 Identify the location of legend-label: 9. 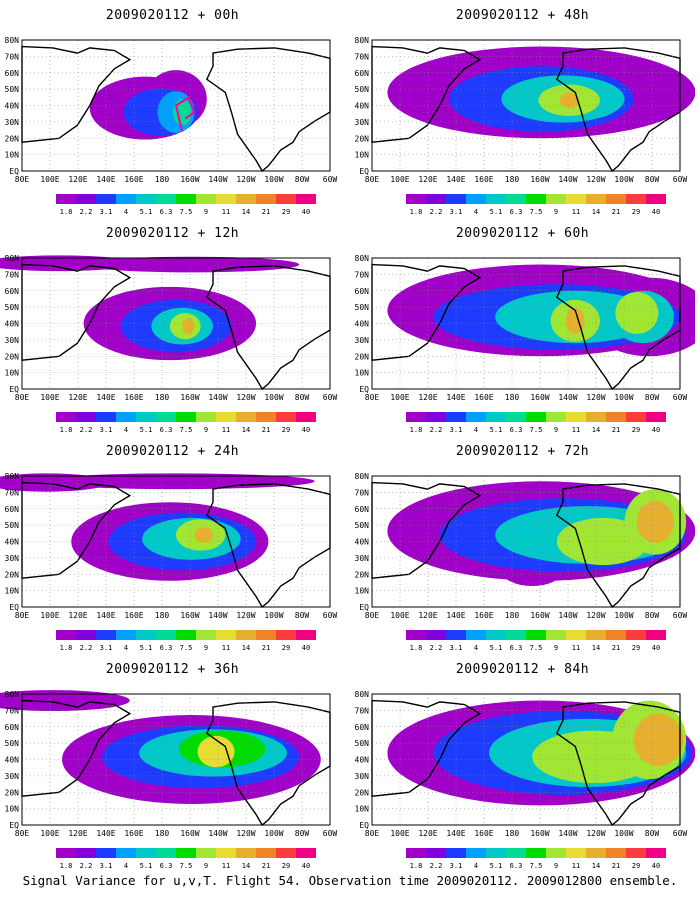
(556, 648).